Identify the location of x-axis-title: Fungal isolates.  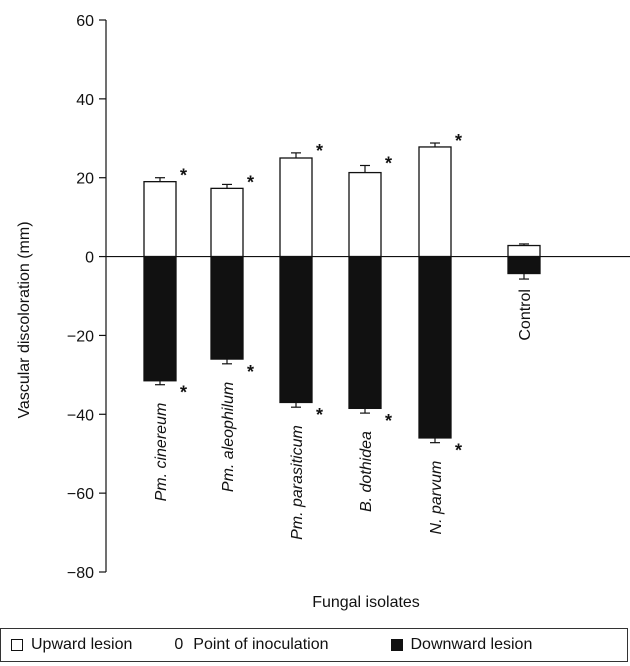
(366, 602).